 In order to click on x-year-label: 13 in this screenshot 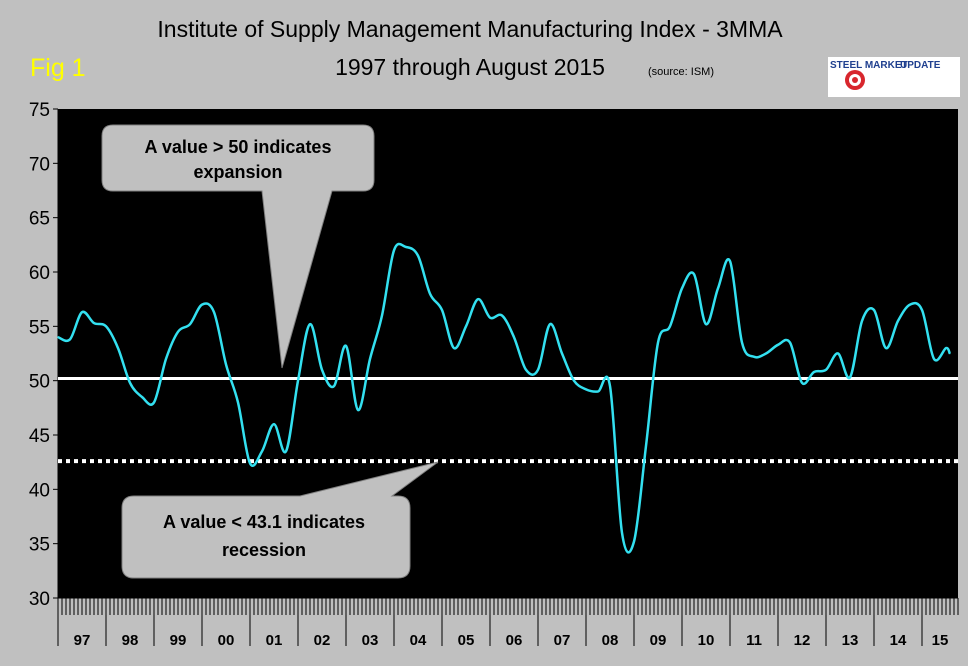, I will do `click(850, 640)`.